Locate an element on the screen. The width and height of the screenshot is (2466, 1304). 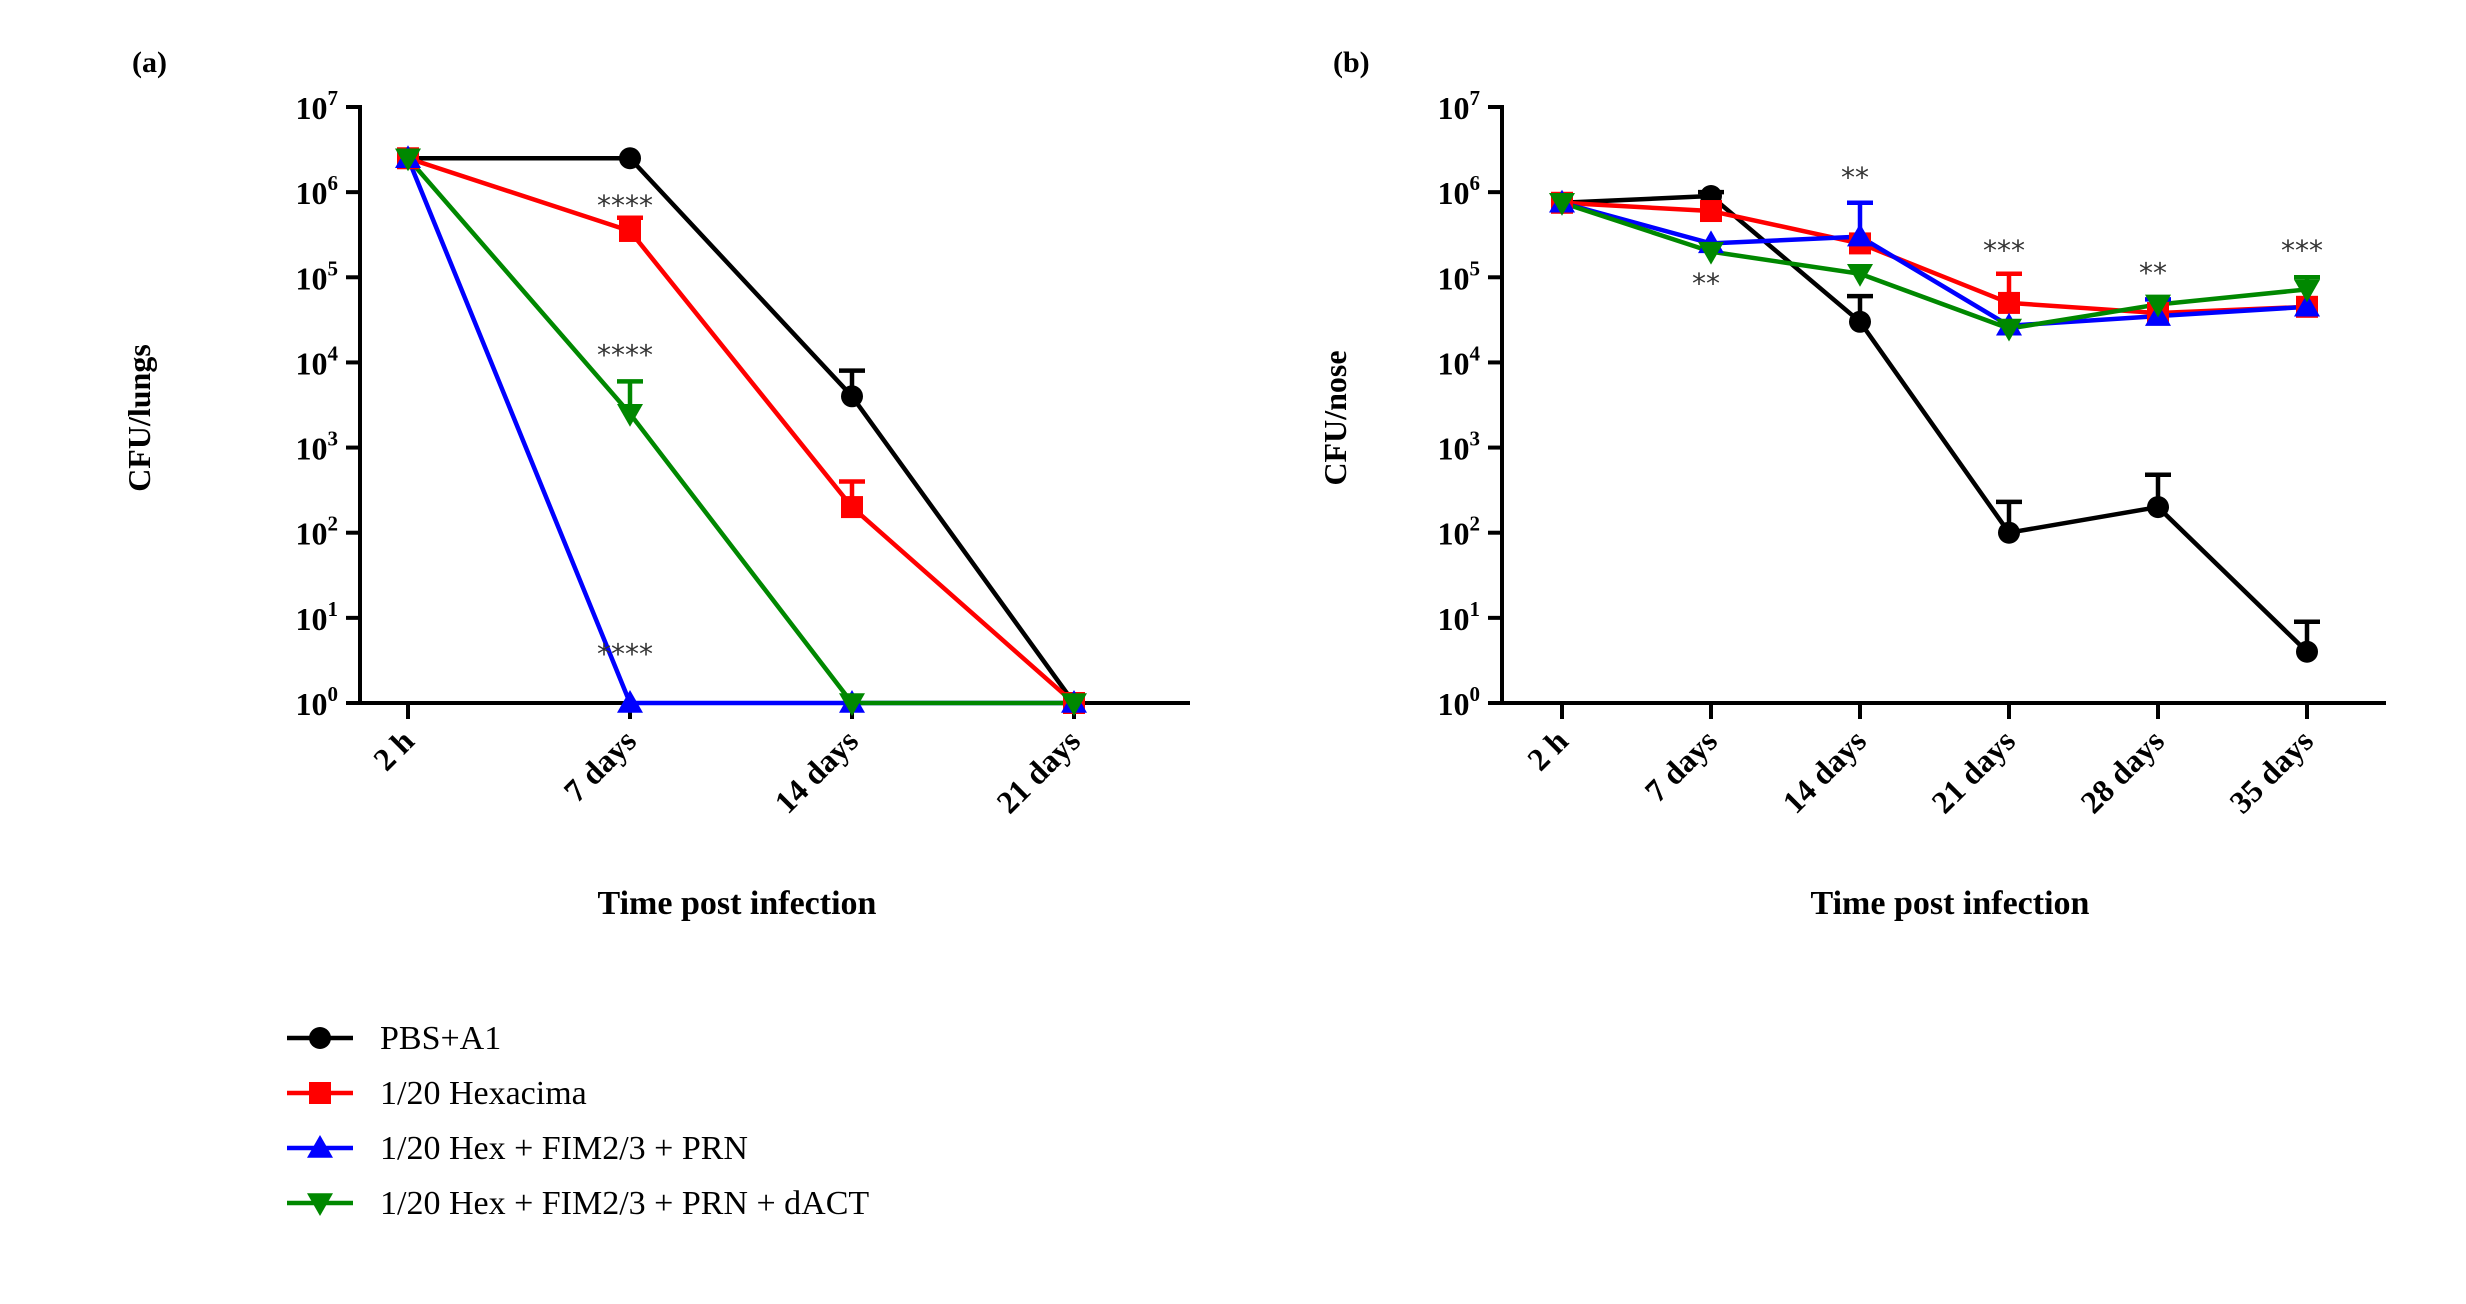
panel-b-x-axis-title: Time post infection is located at coordinates (1950, 903).